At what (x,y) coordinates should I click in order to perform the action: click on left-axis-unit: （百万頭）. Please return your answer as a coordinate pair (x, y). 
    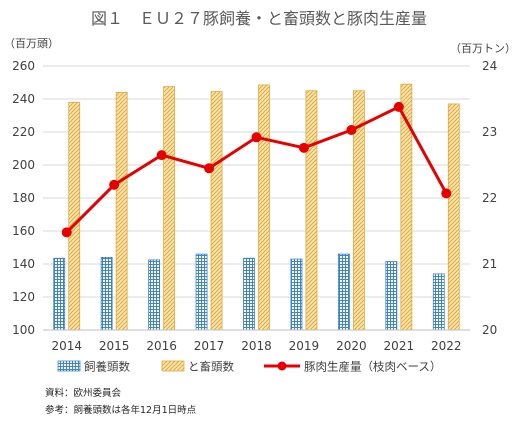
    Looking at the image, I should click on (31, 43).